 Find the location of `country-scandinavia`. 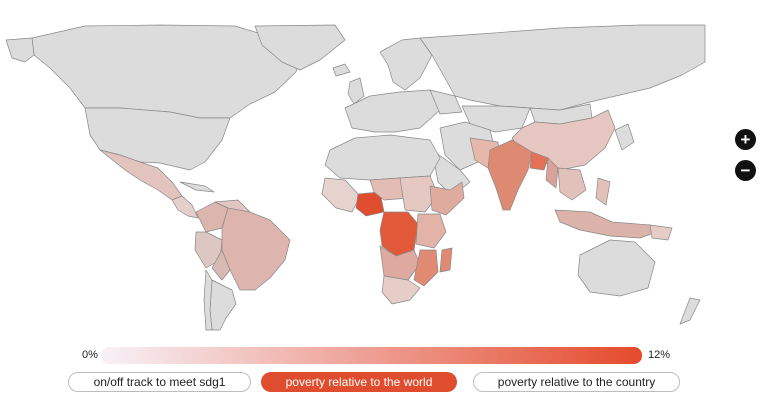

country-scandinavia is located at coordinates (406, 64).